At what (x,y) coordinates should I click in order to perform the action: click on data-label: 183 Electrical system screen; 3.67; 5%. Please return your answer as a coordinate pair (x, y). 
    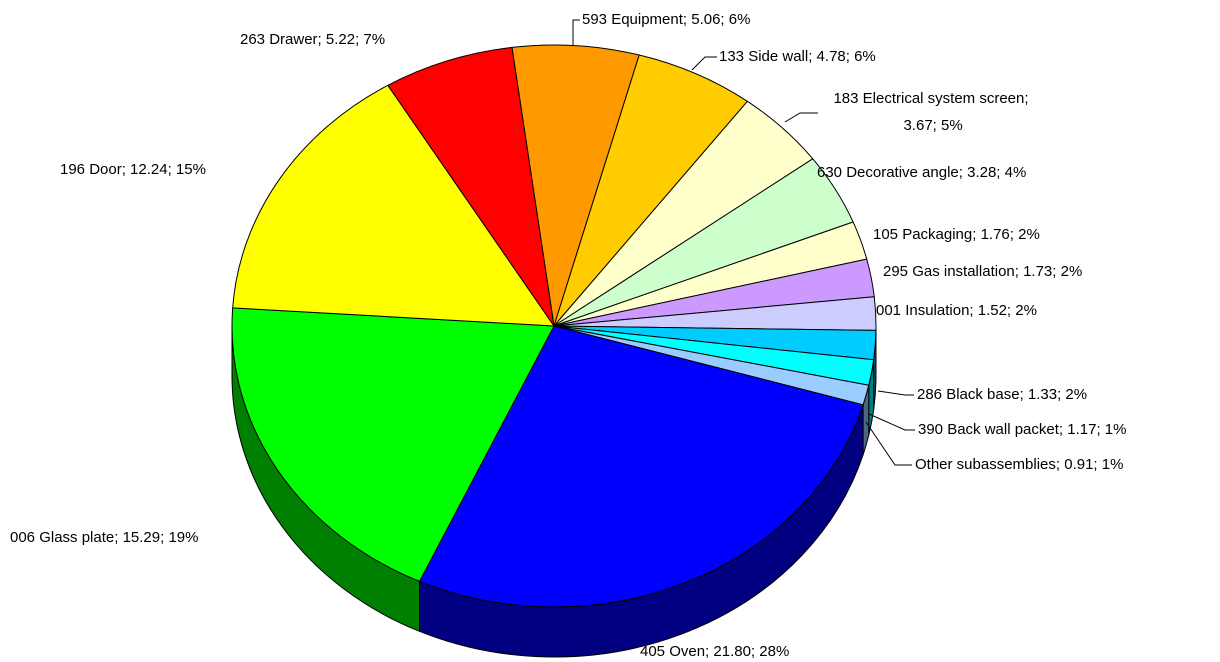
    Looking at the image, I should click on (930, 112).